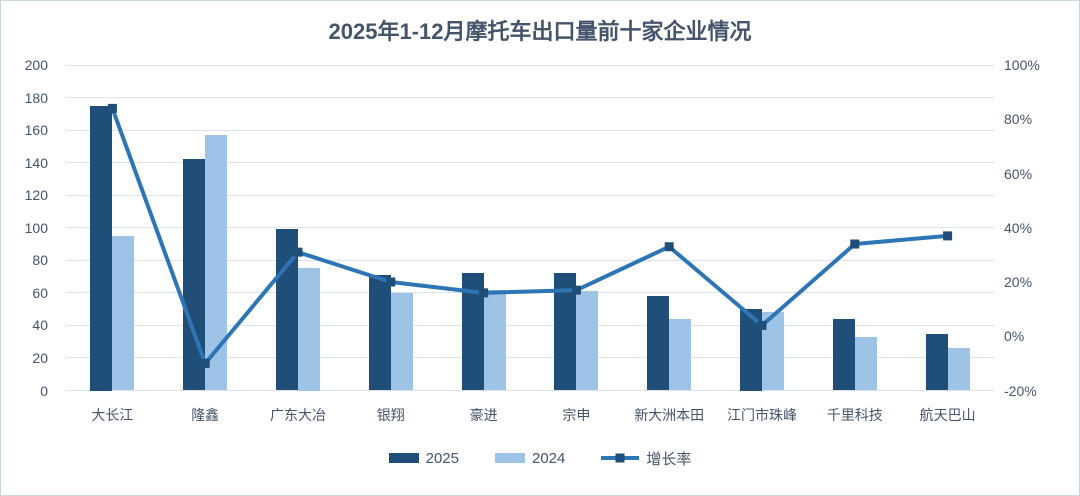 Image resolution: width=1080 pixels, height=496 pixels. I want to click on bar-2025-新大洲本田, so click(658, 343).